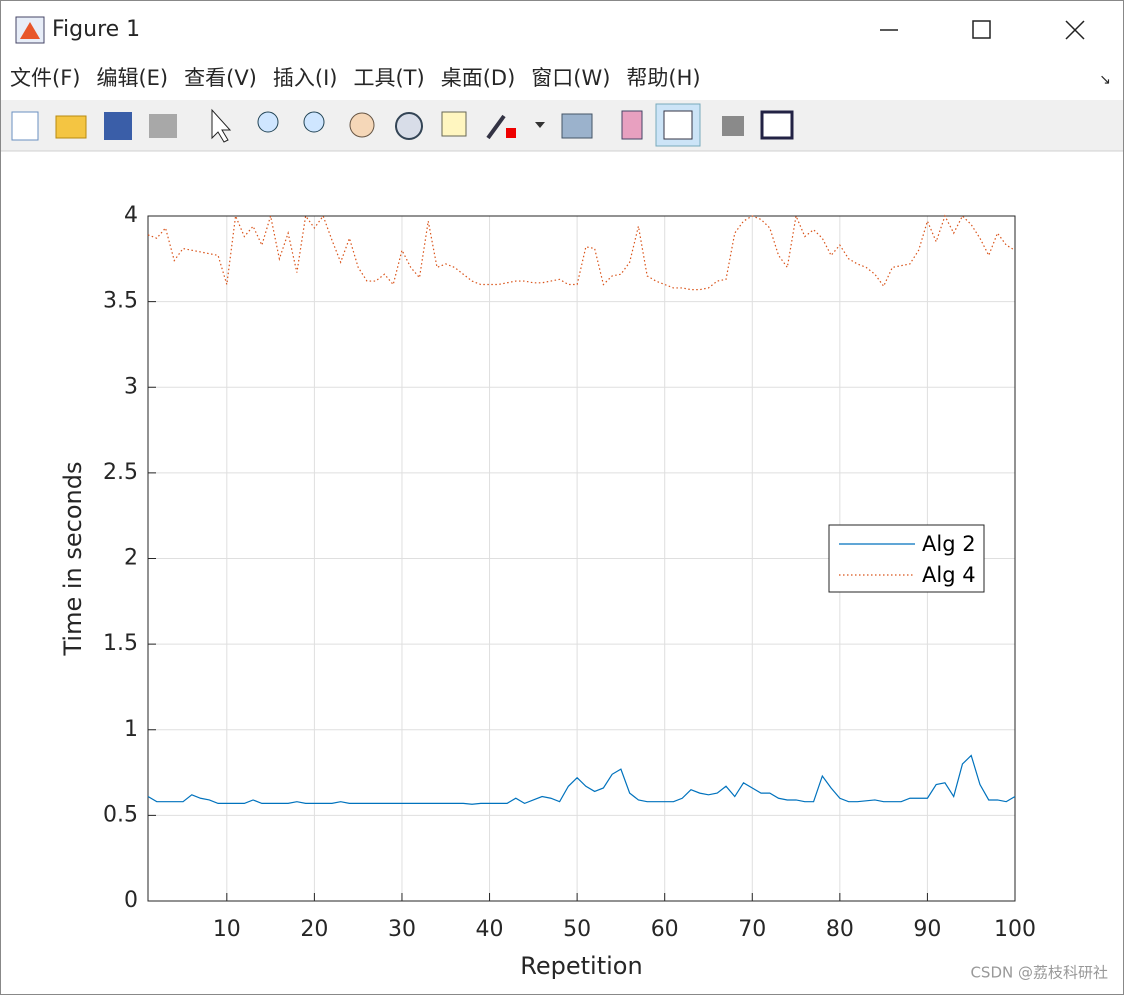 This screenshot has width=1124, height=999. Describe the element at coordinates (120, 643) in the screenshot. I see `y-tick-label: 1.5` at that location.